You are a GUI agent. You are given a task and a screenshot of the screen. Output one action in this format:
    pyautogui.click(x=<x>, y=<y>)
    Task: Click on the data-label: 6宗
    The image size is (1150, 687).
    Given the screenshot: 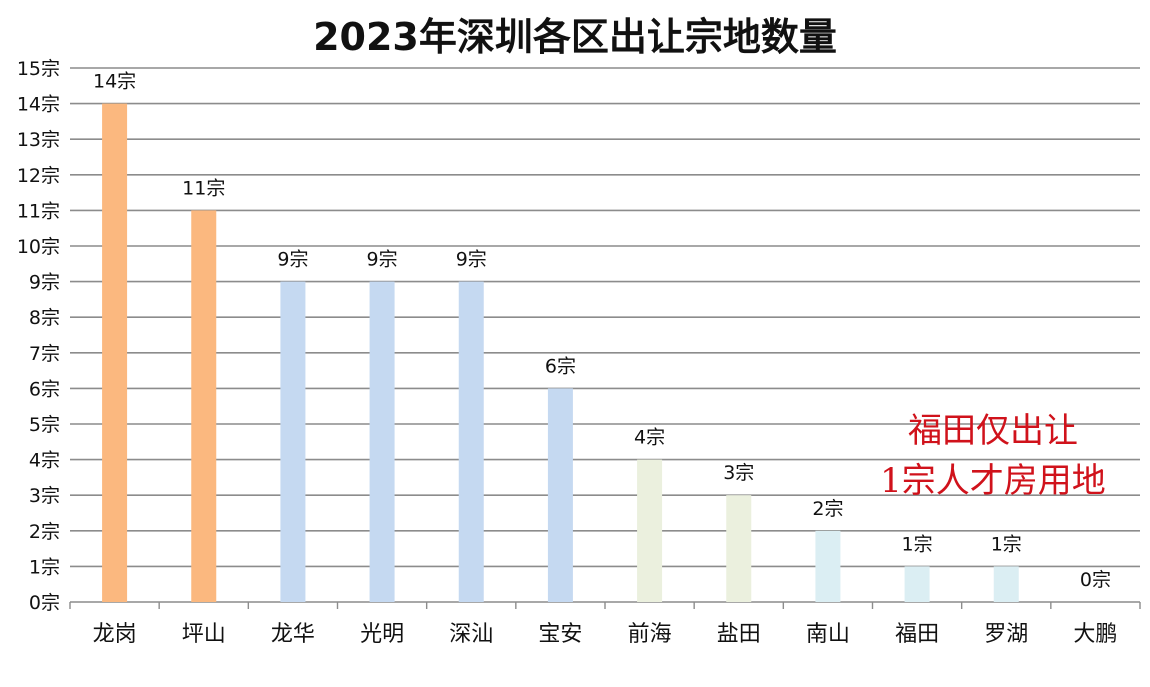 What is the action you would take?
    pyautogui.click(x=560, y=366)
    